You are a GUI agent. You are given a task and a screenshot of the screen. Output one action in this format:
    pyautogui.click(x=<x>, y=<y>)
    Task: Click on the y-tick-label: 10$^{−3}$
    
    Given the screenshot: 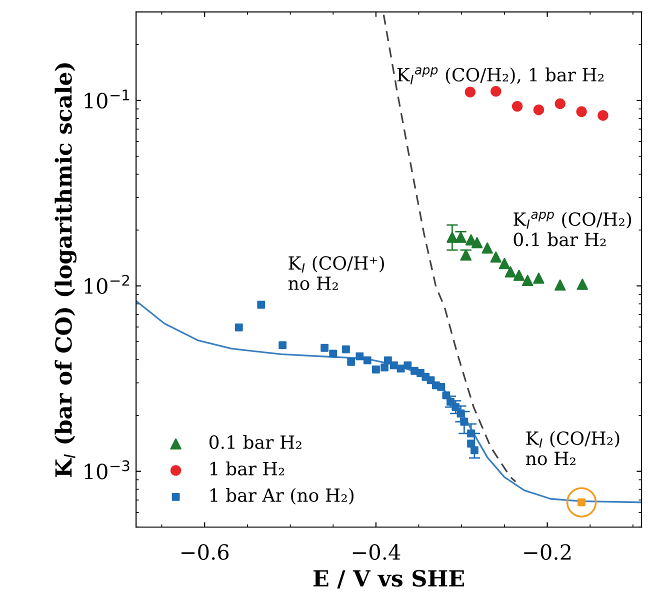 What is the action you would take?
    pyautogui.click(x=107, y=470)
    